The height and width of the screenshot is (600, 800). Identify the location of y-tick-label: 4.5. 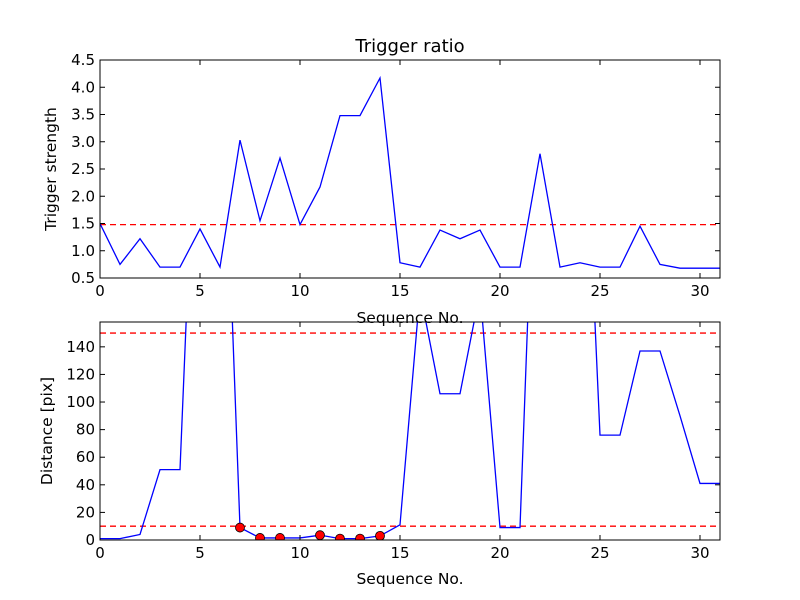
(83, 60).